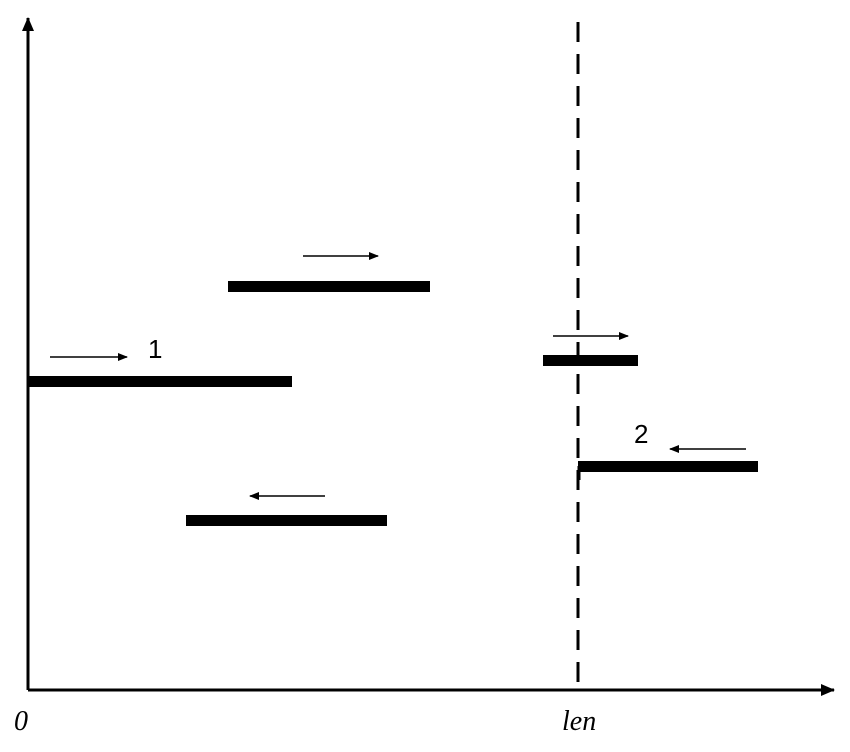 The height and width of the screenshot is (752, 850). I want to click on segment-label-2: 2, so click(641, 434).